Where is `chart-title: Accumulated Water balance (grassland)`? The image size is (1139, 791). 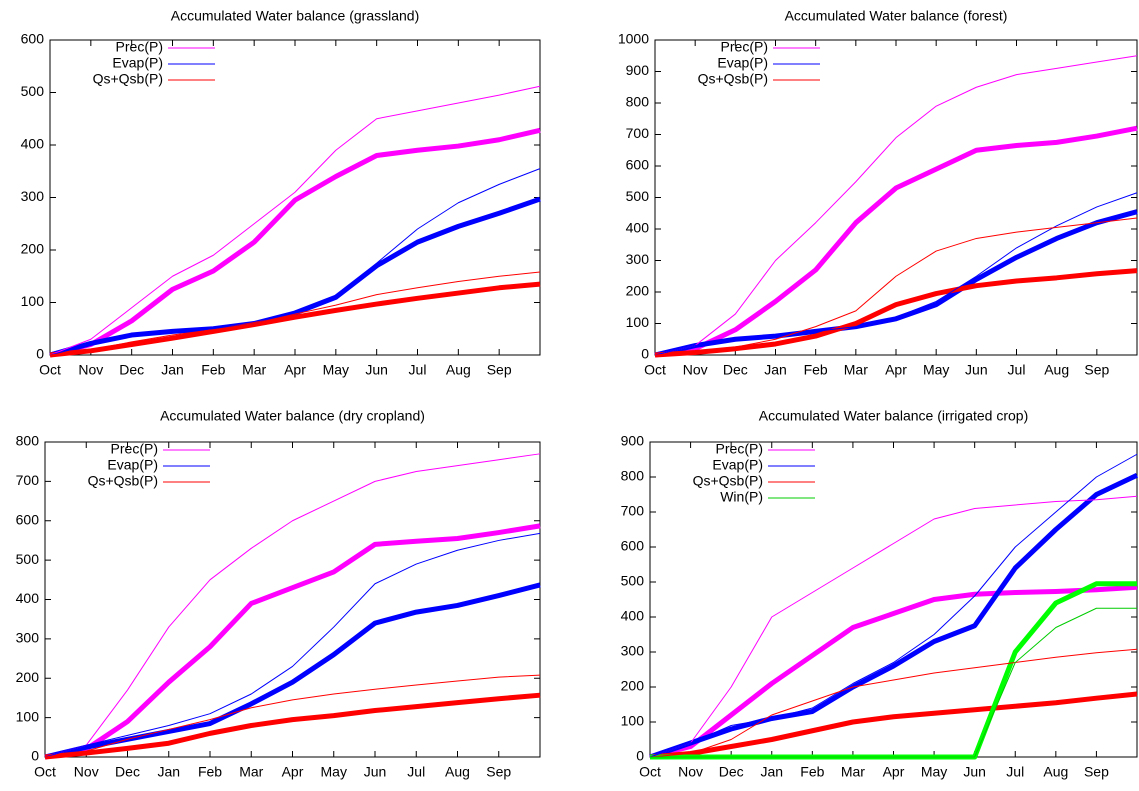 chart-title: Accumulated Water balance (grassland) is located at coordinates (295, 16).